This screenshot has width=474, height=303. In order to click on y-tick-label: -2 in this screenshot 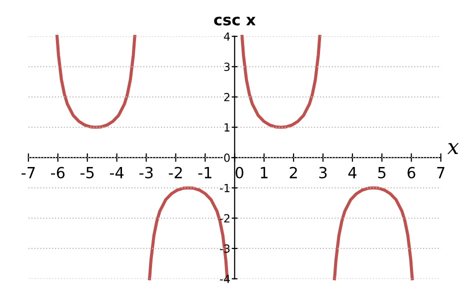, I will do `click(225, 218)`.